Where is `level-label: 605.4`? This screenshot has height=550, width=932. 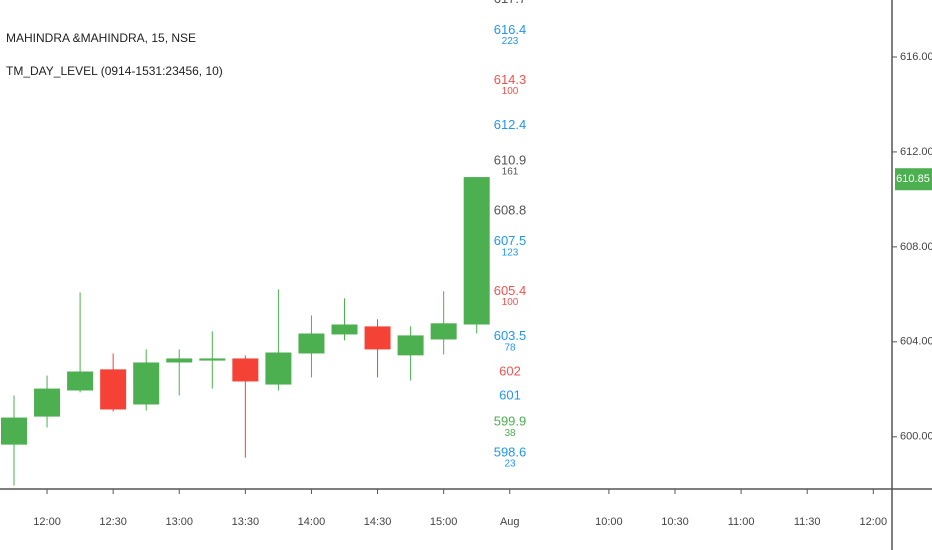
level-label: 605.4 is located at coordinates (510, 290).